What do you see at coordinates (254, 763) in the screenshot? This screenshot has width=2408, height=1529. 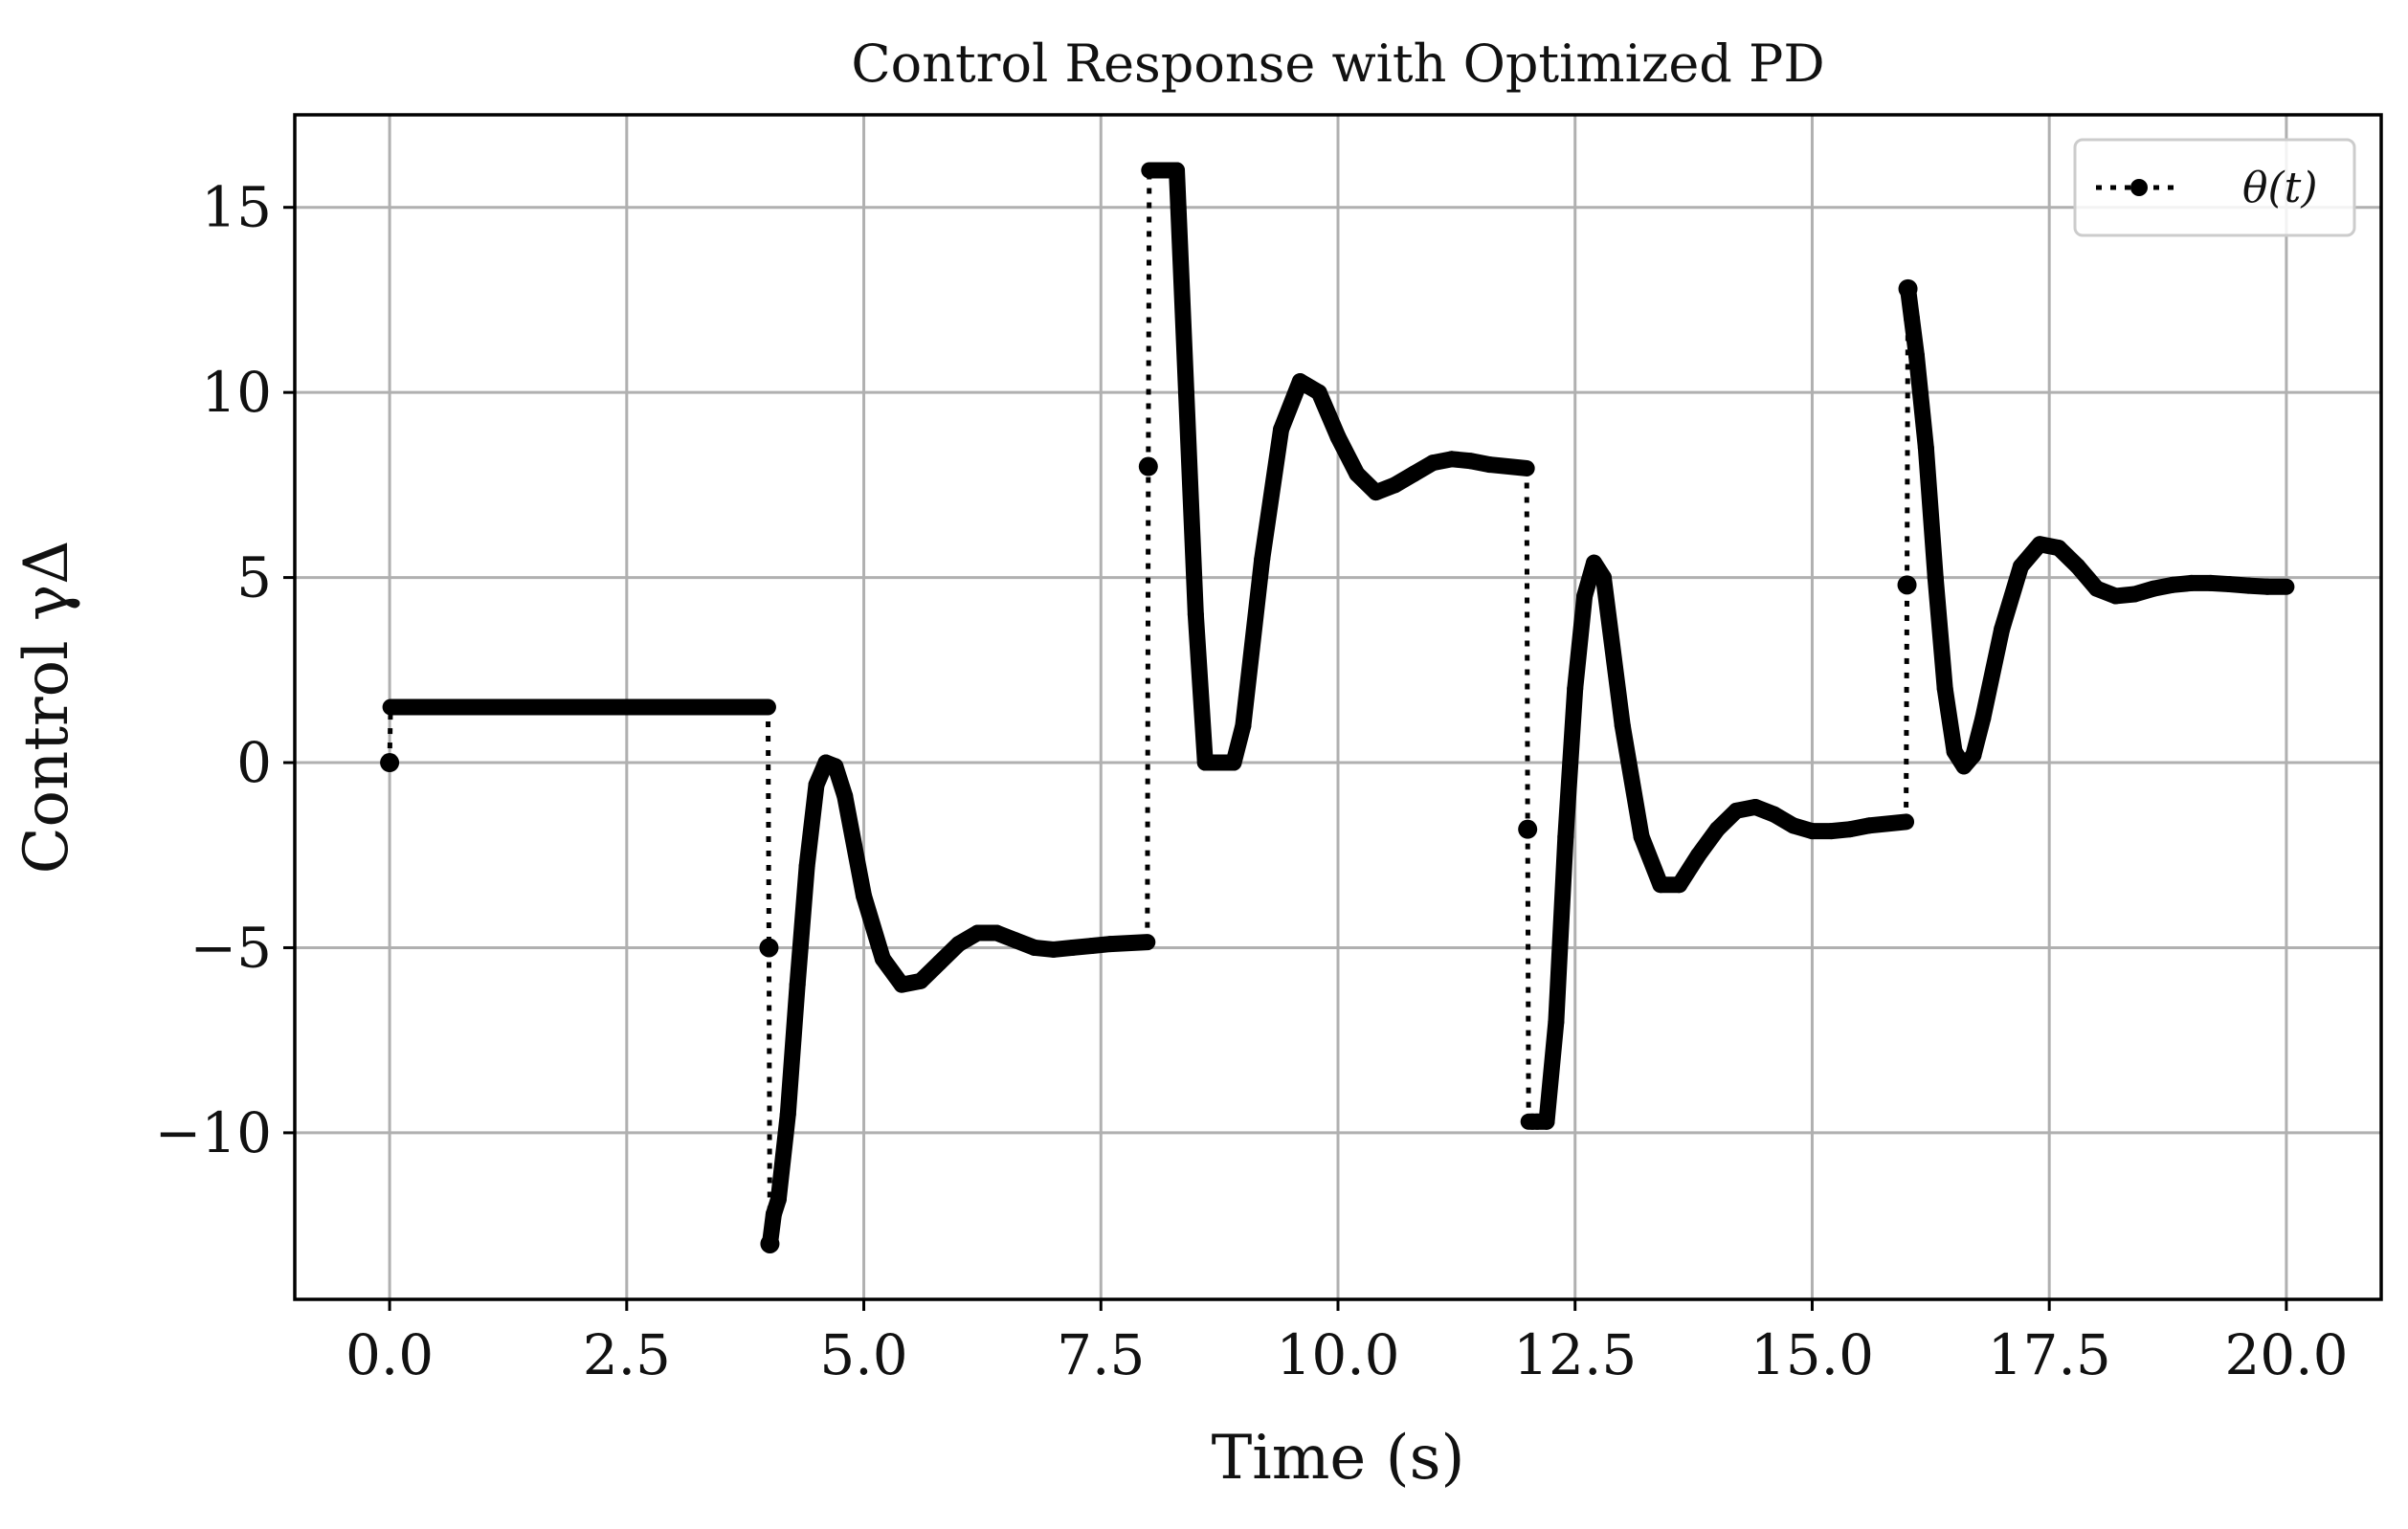 I see `y-tick-label: 0` at bounding box center [254, 763].